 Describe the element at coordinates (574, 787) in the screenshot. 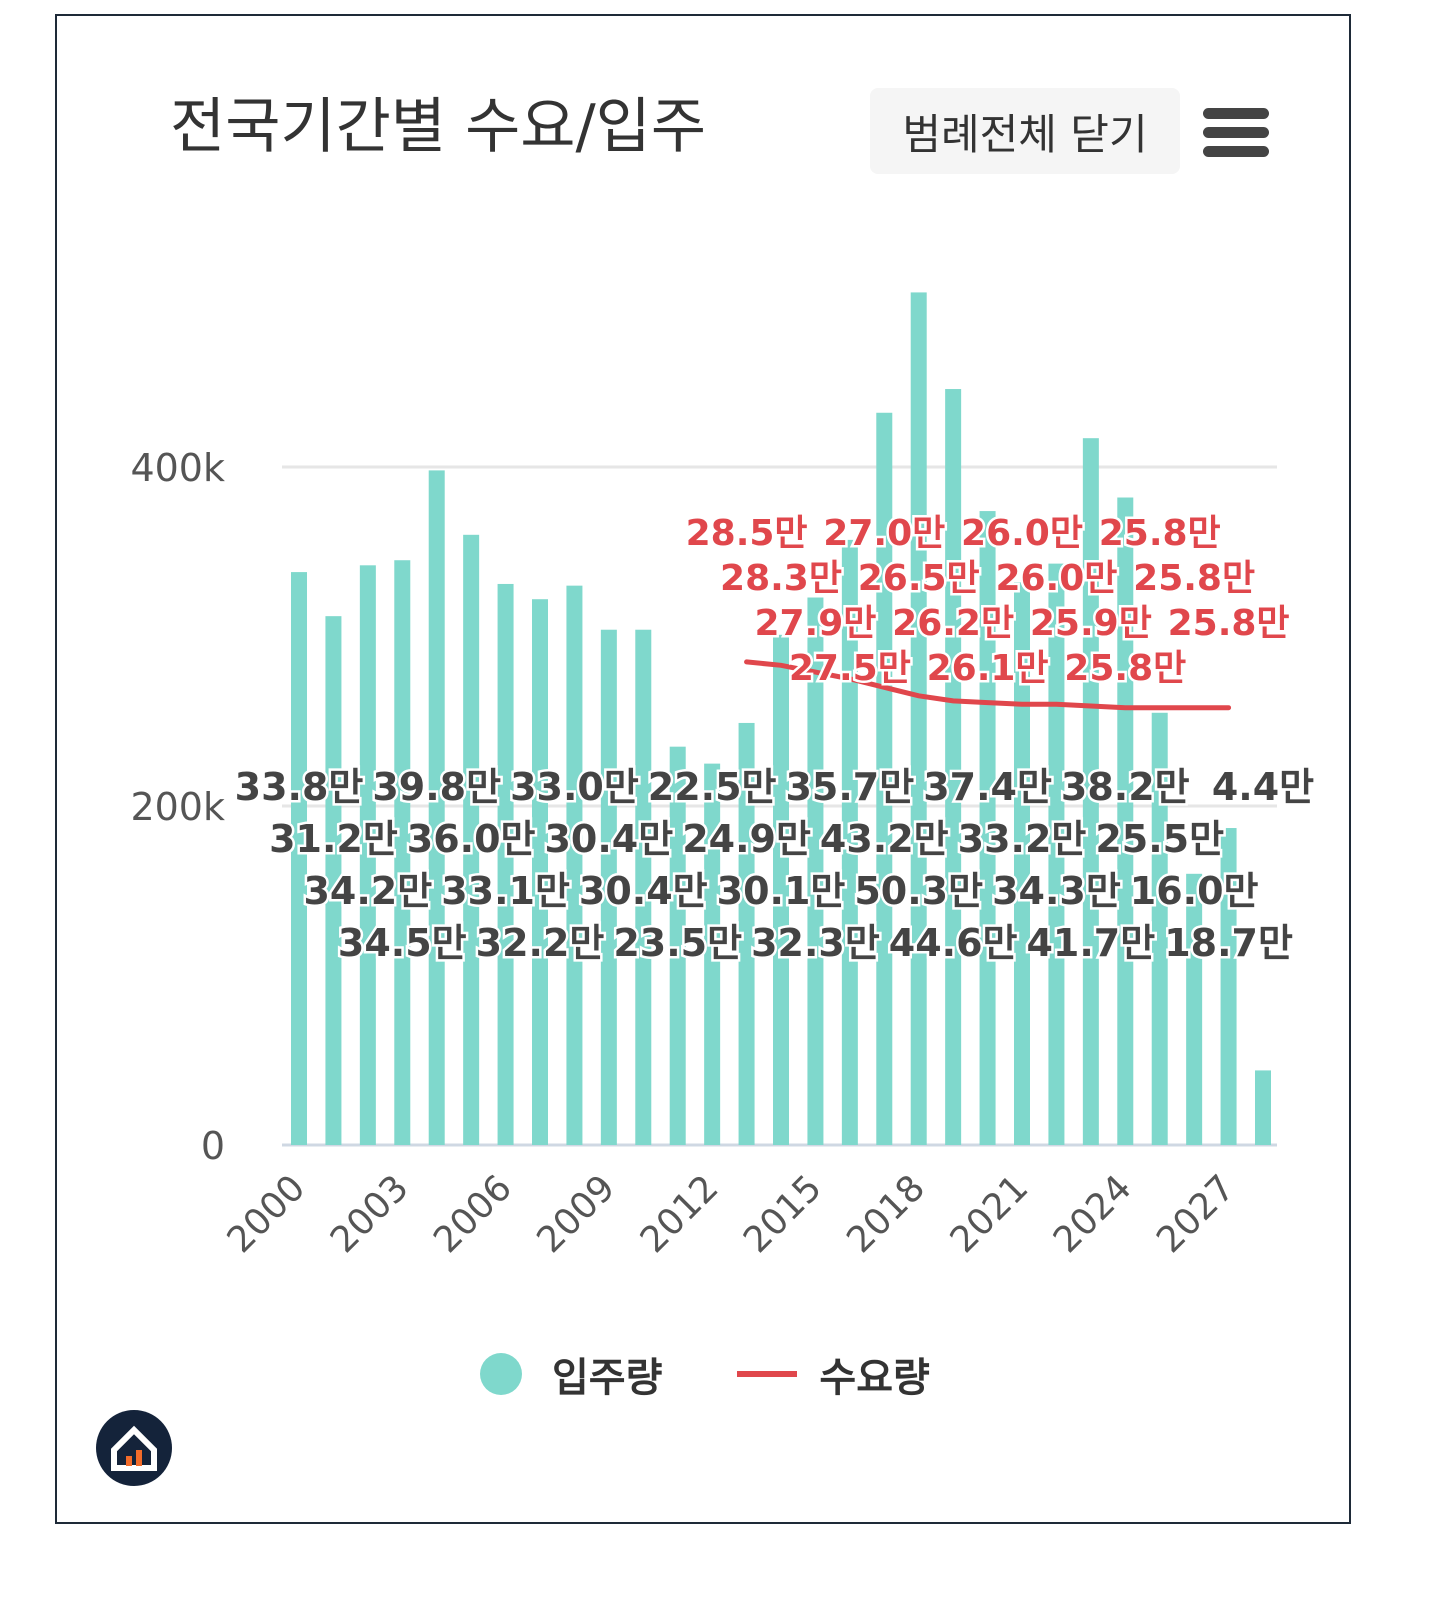

I see `bar-data-label: 33.0만` at that location.